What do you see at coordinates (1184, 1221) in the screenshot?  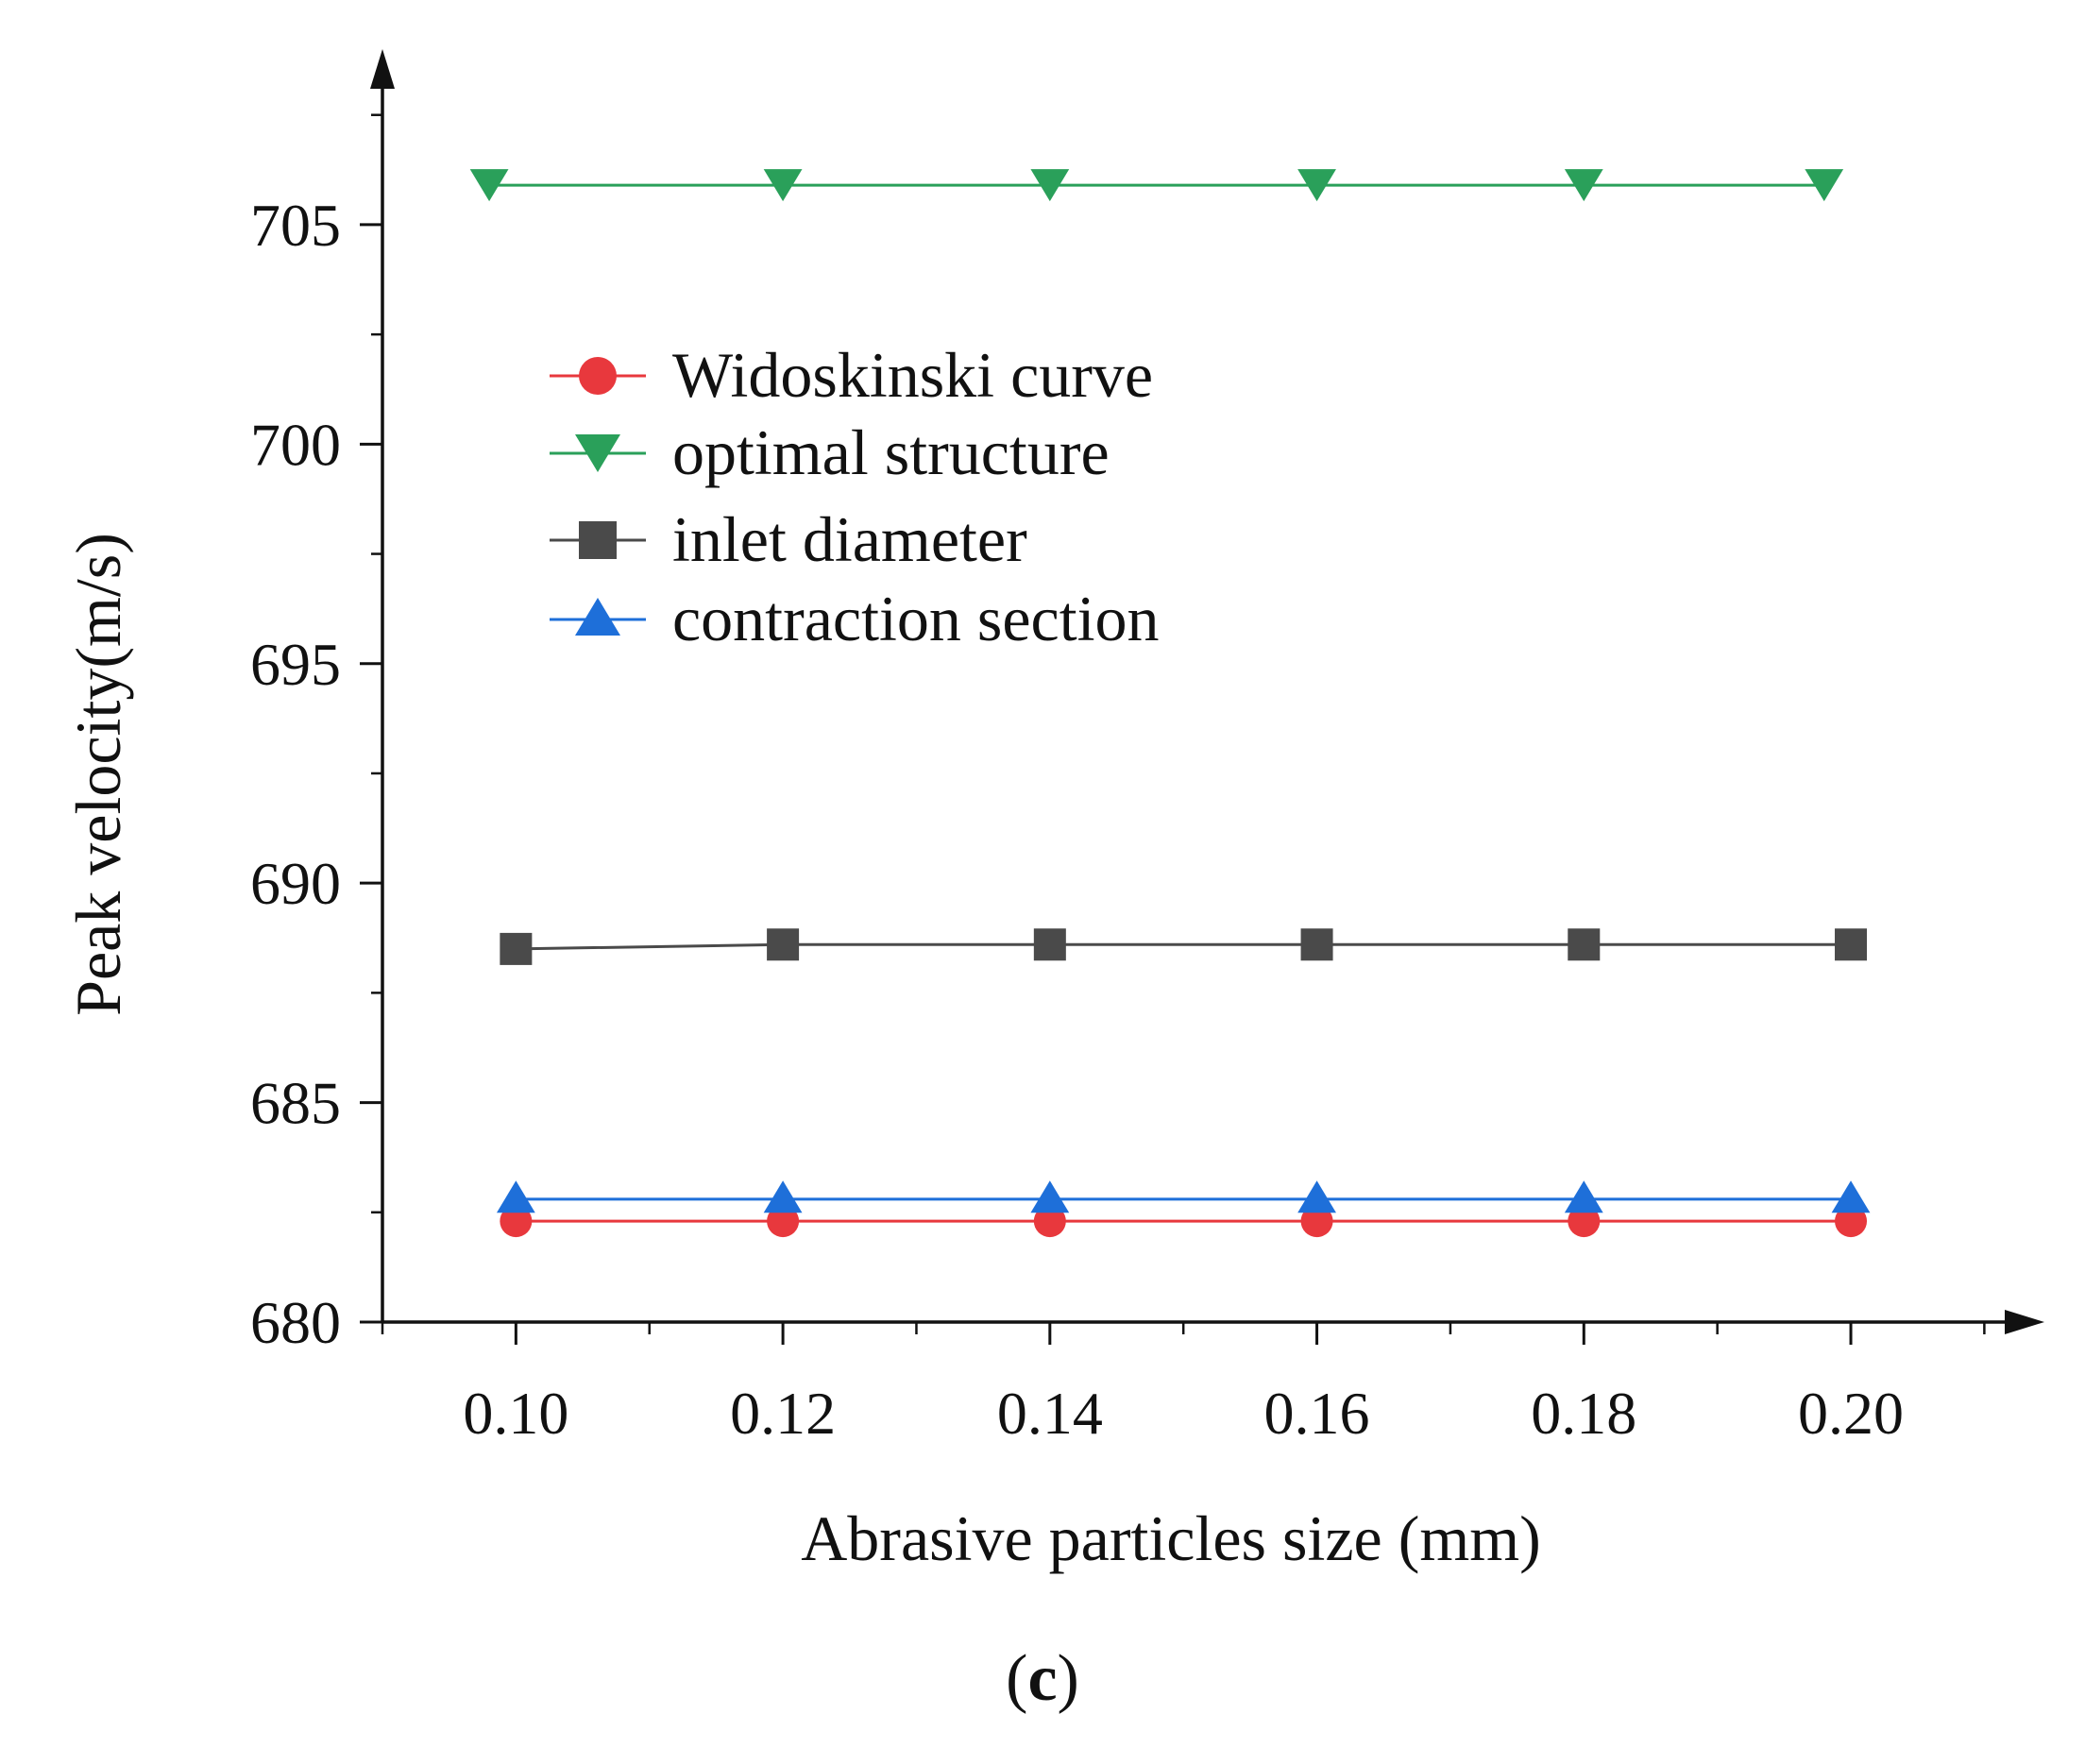 I see `series-widoskinski-curve` at bounding box center [1184, 1221].